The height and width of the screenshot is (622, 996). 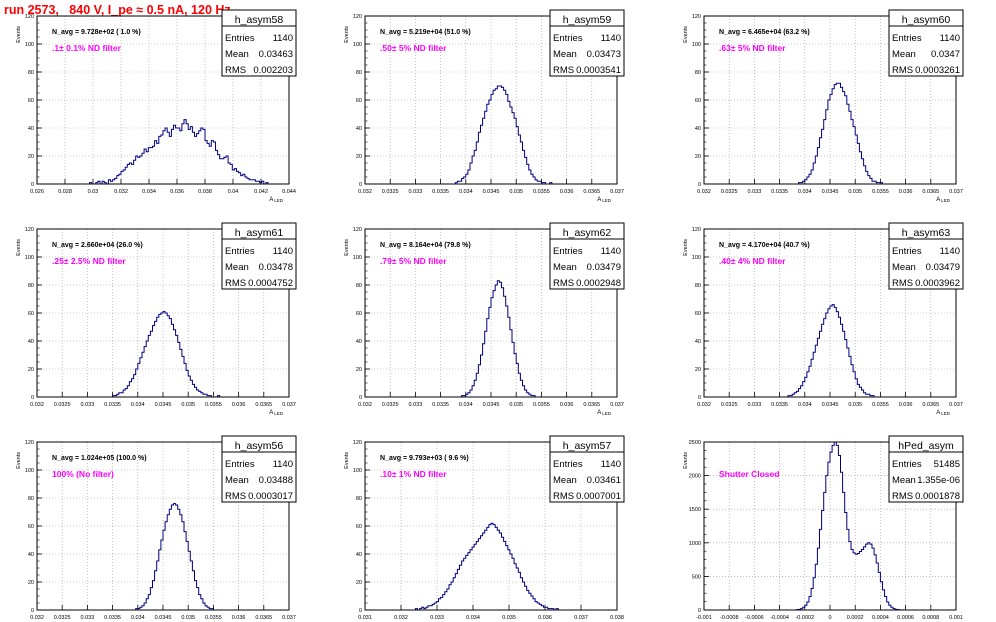 What do you see at coordinates (413, 261) in the screenshot?
I see `filter-note: .79± 5% ND filter` at bounding box center [413, 261].